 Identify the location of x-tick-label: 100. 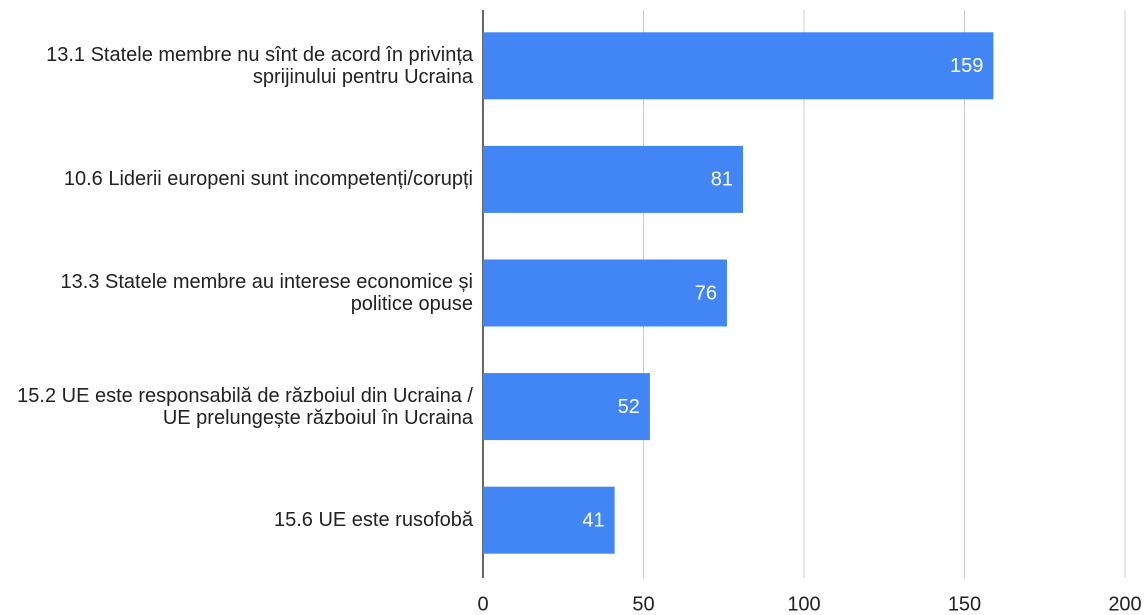
(803, 604).